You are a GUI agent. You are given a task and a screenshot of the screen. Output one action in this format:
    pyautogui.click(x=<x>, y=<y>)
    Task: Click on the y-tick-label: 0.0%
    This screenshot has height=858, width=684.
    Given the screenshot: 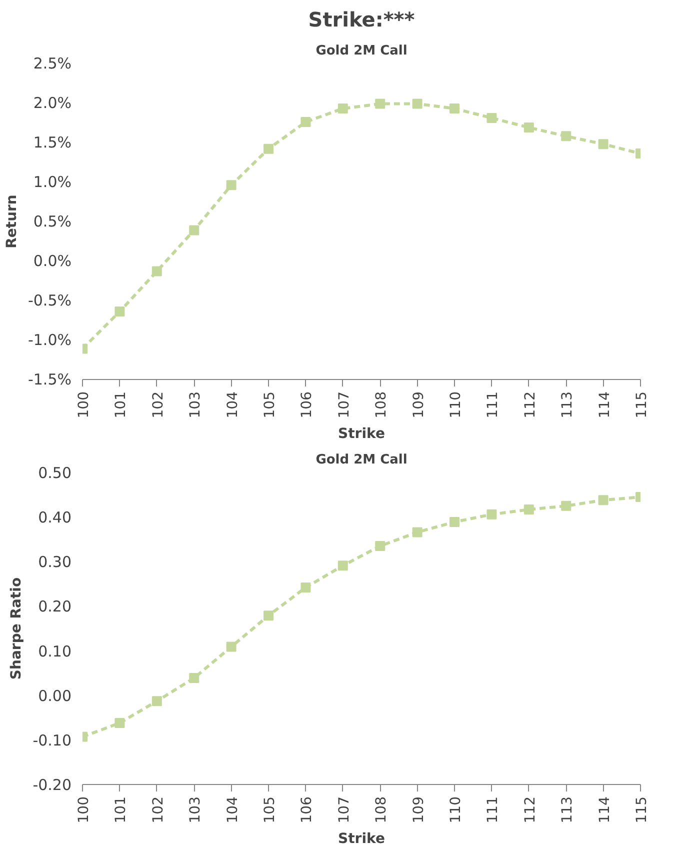 What is the action you would take?
    pyautogui.click(x=52, y=261)
    